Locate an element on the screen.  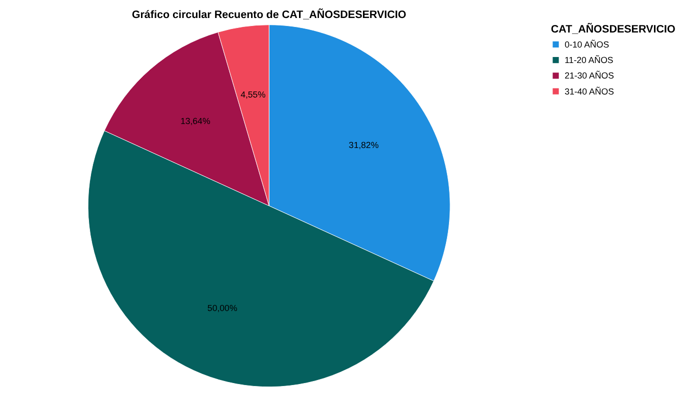
data-label: 4,55% is located at coordinates (253, 94).